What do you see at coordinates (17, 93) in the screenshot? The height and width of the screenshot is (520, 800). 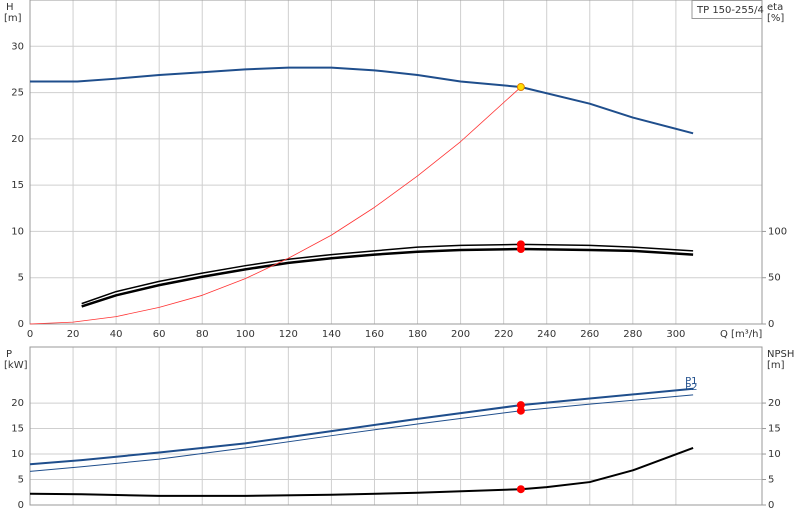 I see `y-tick-label: 25` at bounding box center [17, 93].